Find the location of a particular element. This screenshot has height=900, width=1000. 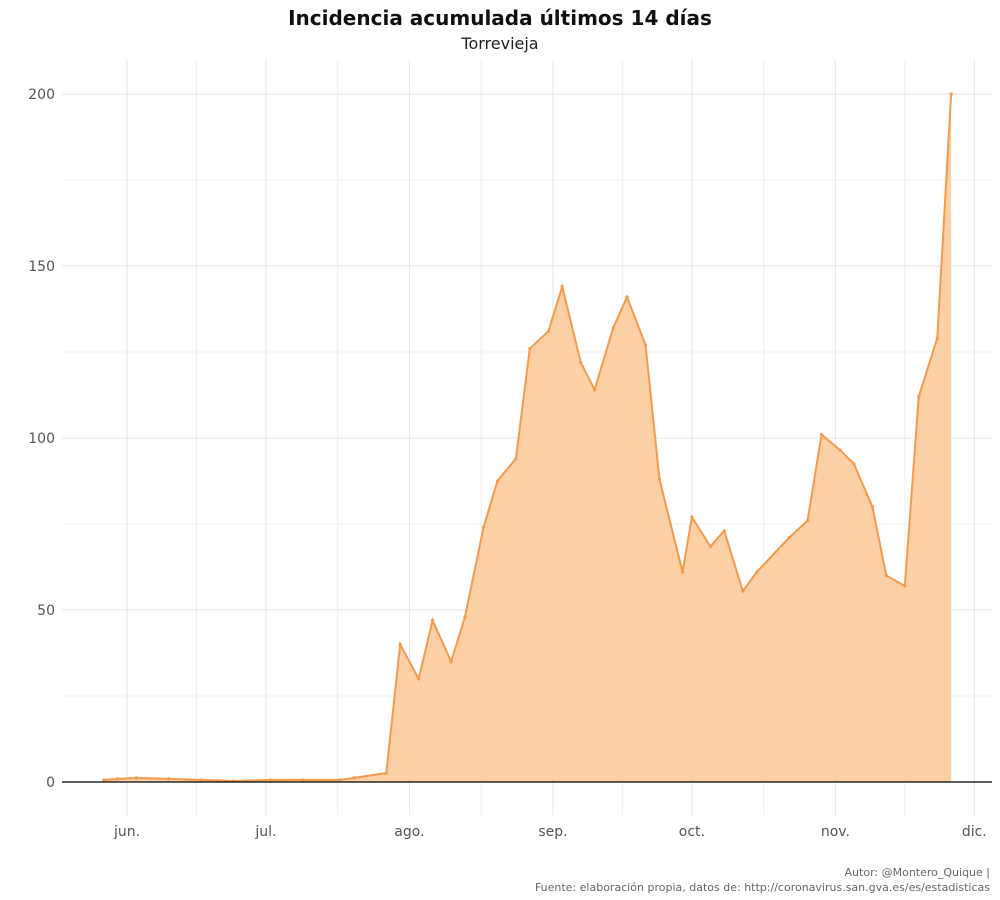

chart-subtitle: Torrevieja is located at coordinates (500, 43).